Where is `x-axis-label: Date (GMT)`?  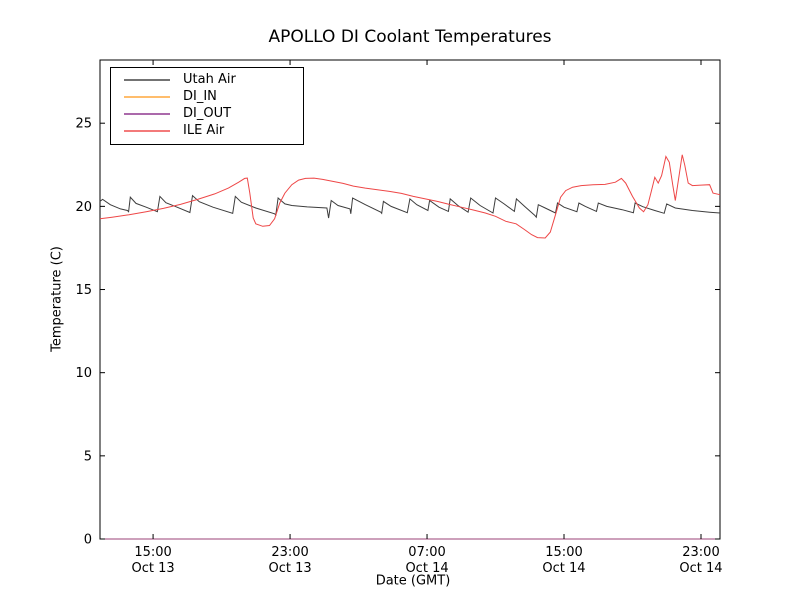
x-axis-label: Date (GMT) is located at coordinates (413, 581).